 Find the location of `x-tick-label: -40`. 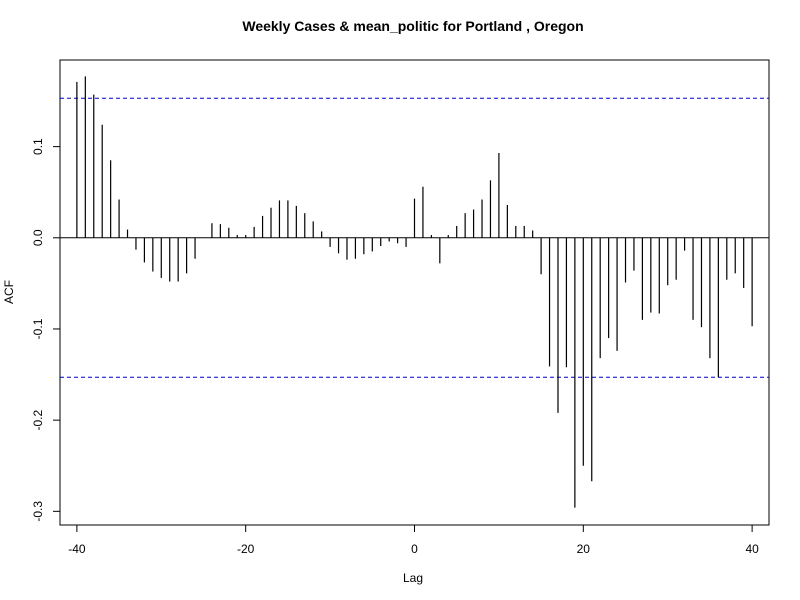

x-tick-label: -40 is located at coordinates (77, 549).